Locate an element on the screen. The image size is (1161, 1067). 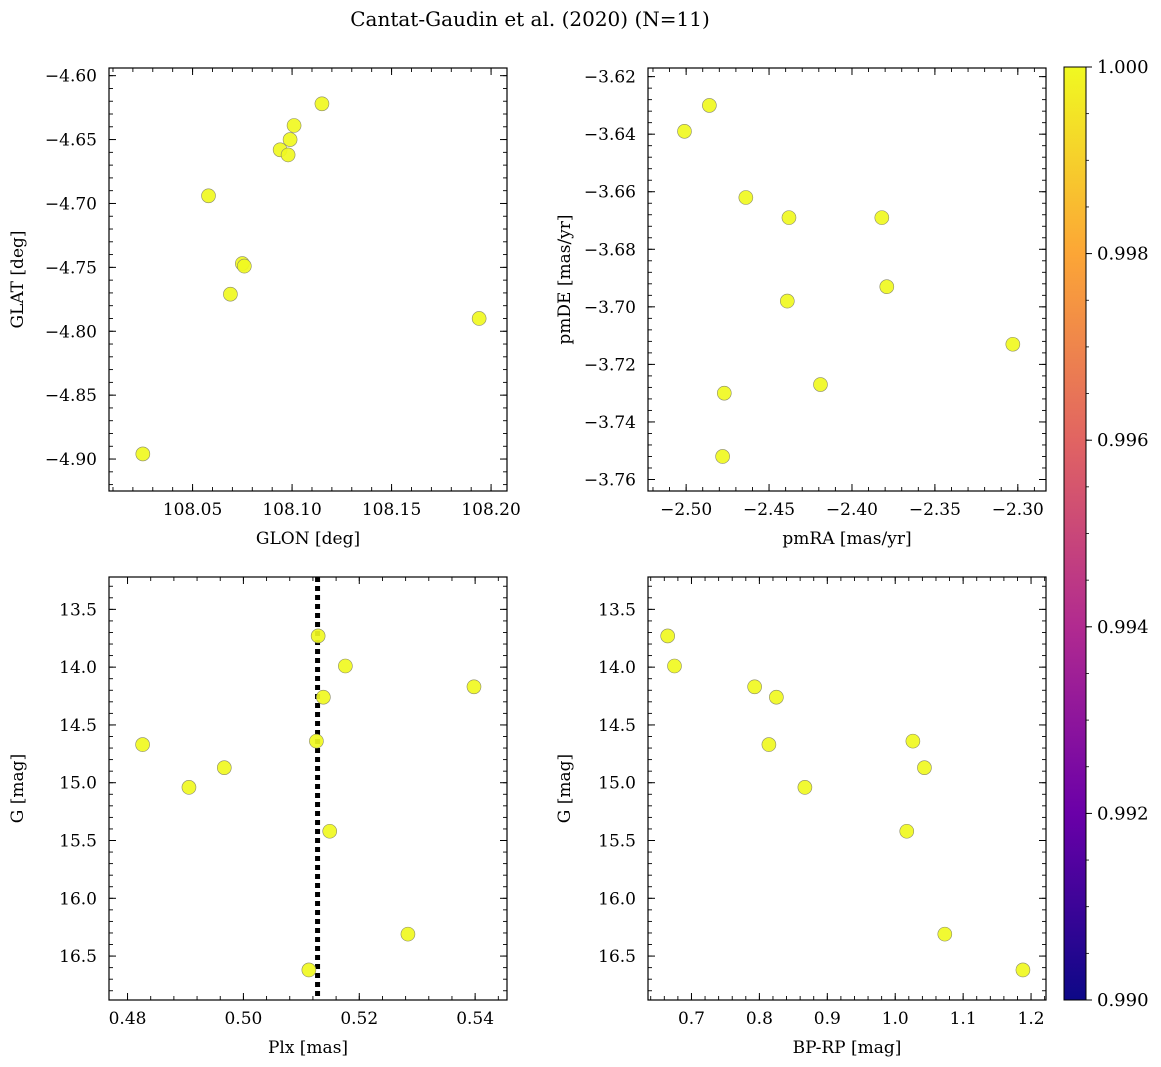
x-tick-label: 108.20 is located at coordinates (490, 510).